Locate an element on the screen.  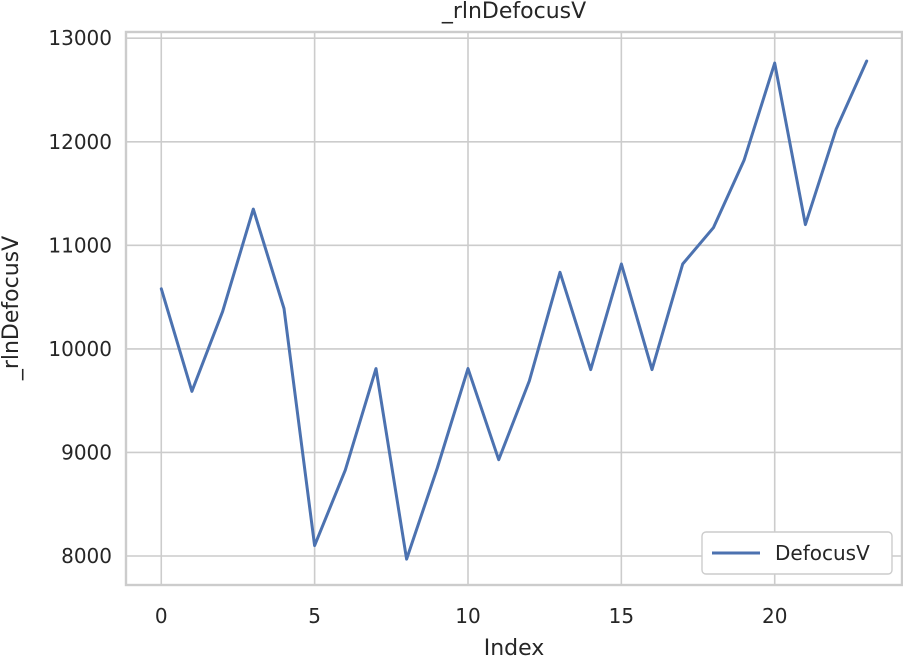
y-axis-label: _rlnDefocusV is located at coordinates (12, 308).